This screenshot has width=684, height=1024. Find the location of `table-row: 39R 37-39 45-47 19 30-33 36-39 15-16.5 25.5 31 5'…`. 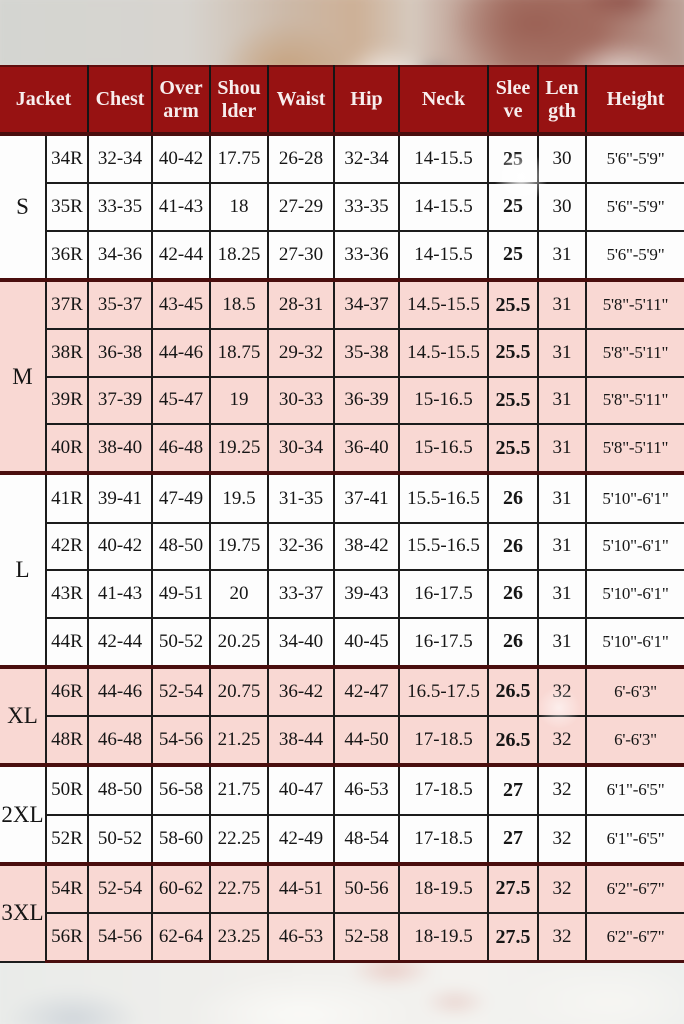

table-row: 39R 37-39 45-47 19 30-33 36-39 15-16.5 25.5 31 5'… is located at coordinates (342, 400).